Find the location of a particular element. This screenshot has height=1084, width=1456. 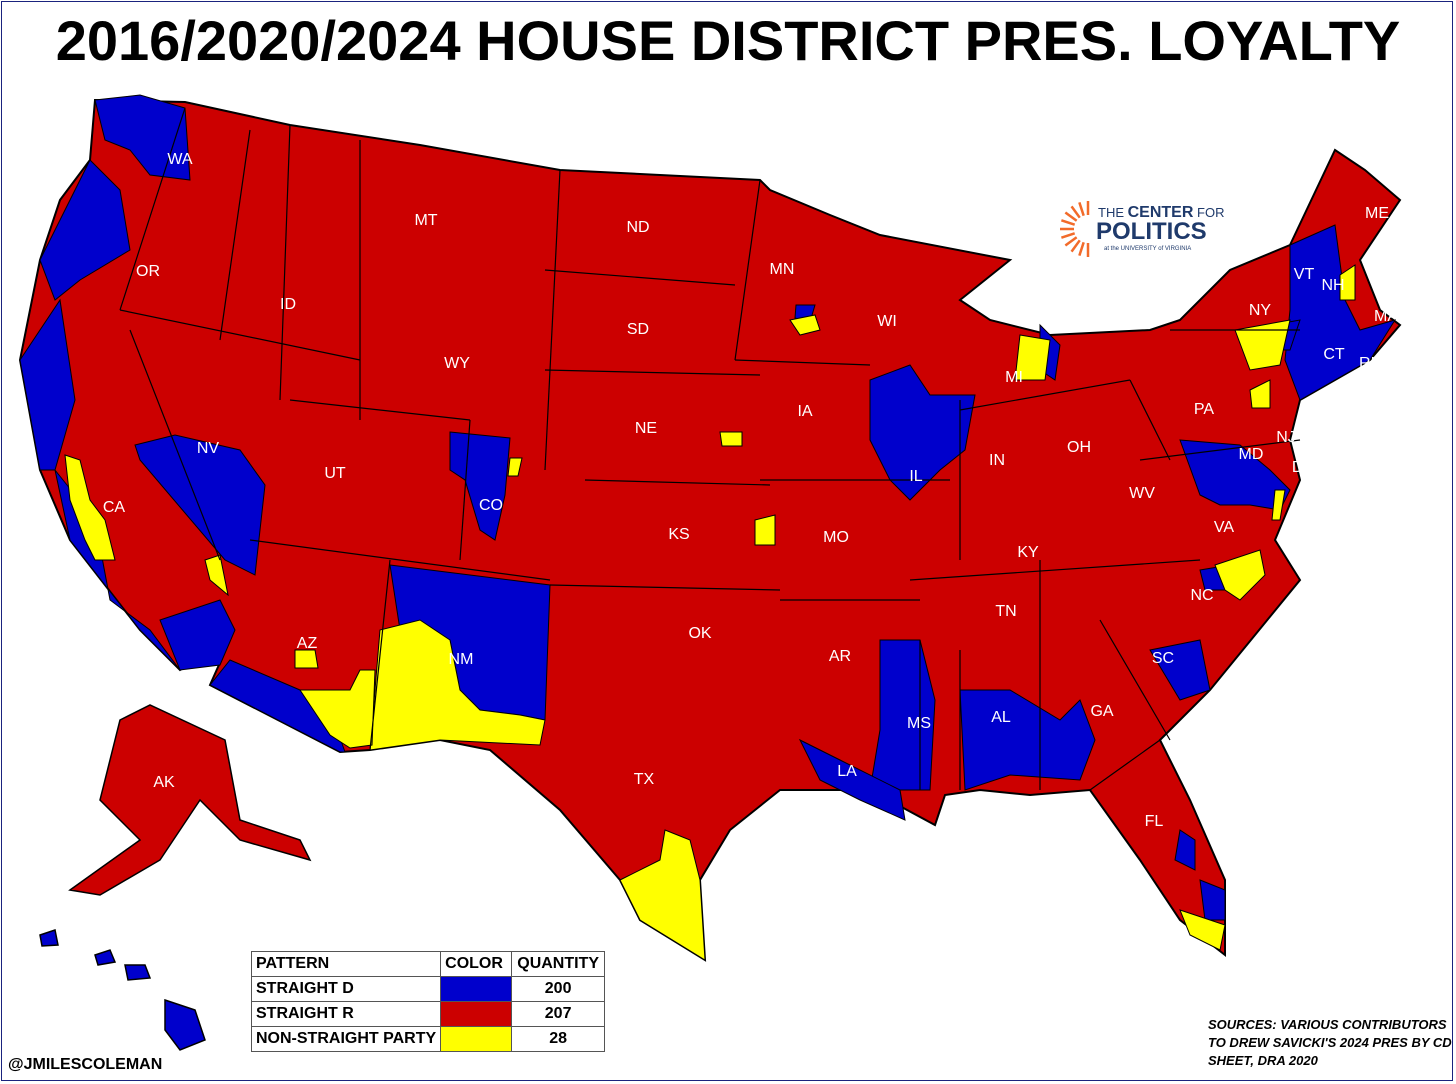

state-label-nv: NV is located at coordinates (208, 448).